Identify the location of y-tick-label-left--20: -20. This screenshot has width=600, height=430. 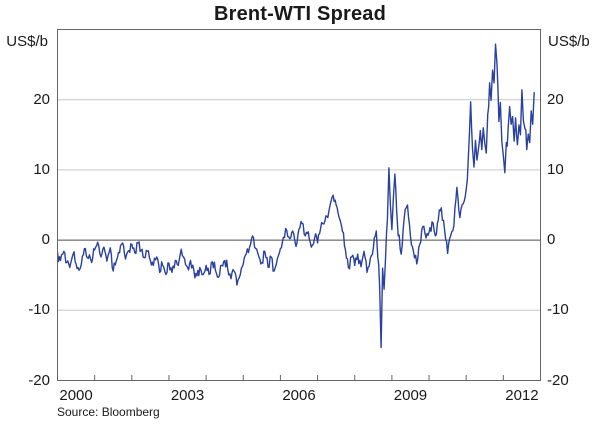
(39, 380).